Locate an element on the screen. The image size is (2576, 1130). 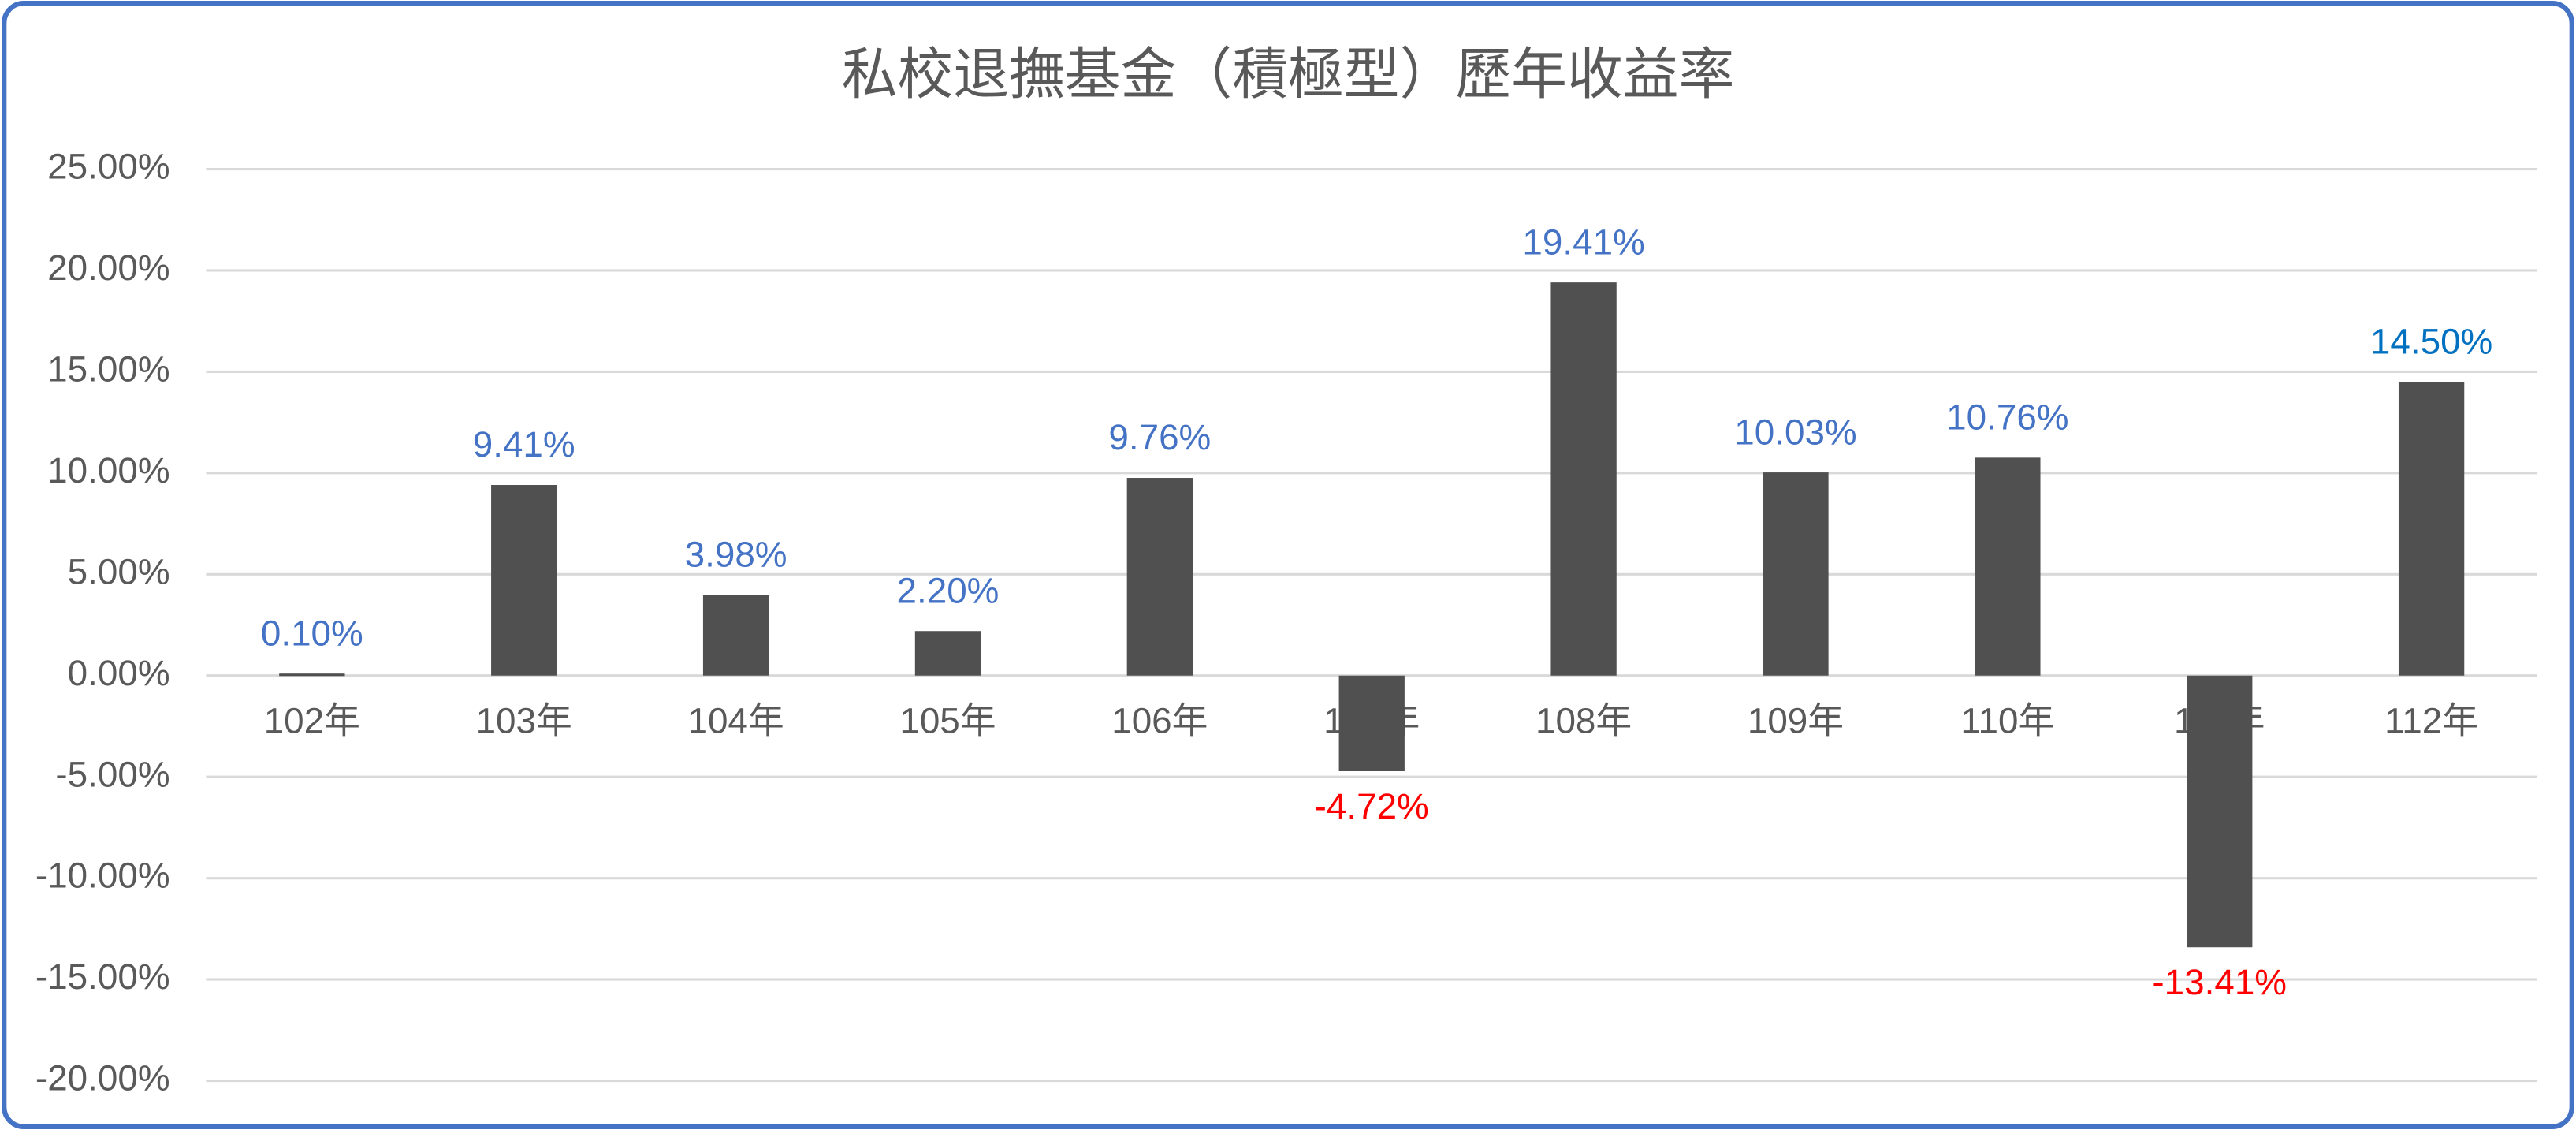
y-tick-label: 25.00% is located at coordinates (108, 167).